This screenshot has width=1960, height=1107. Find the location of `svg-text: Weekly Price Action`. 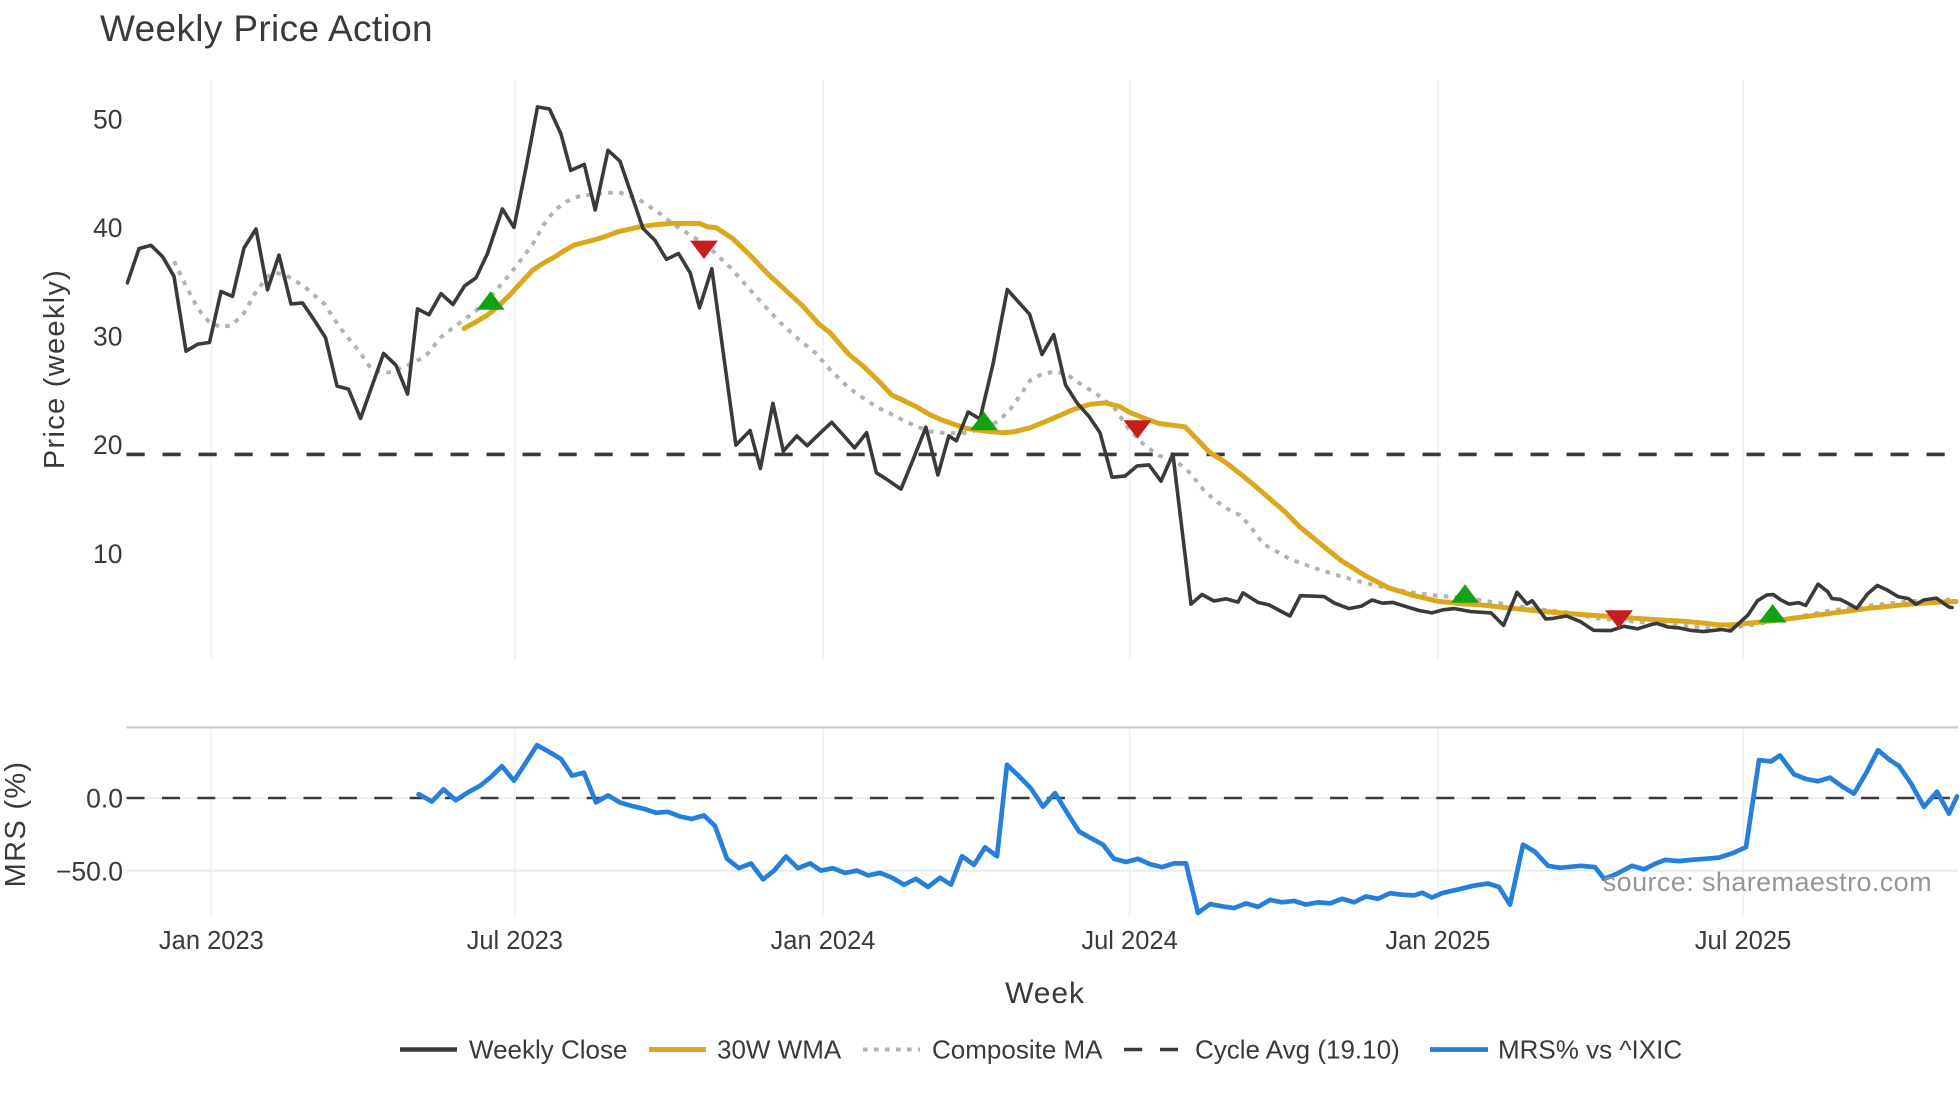

svg-text: Weekly Price Action is located at coordinates (266, 28).